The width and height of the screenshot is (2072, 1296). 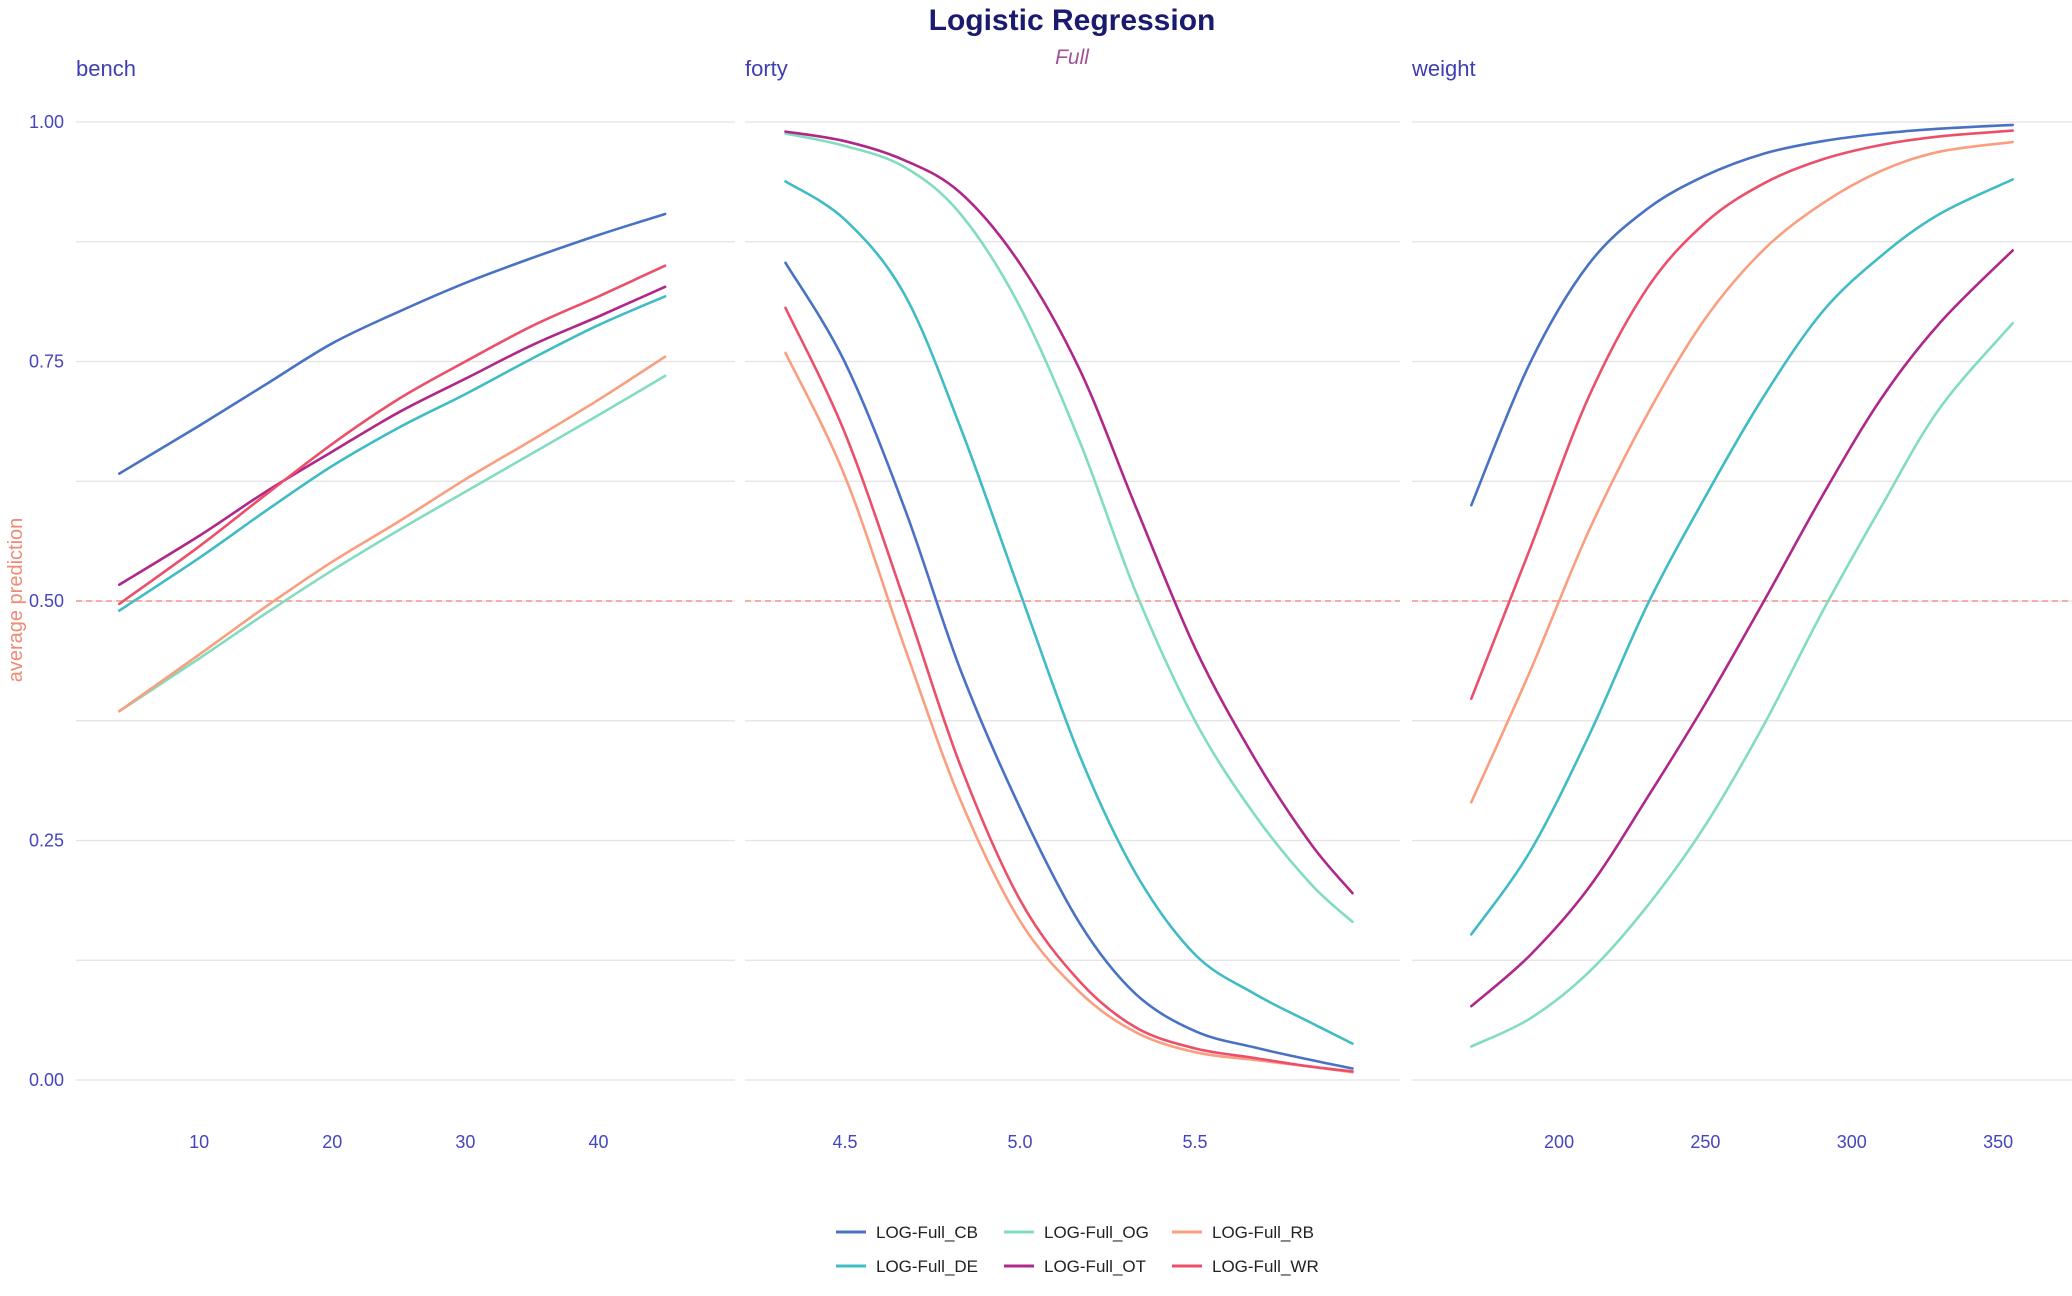 I want to click on legend-item: LOG-Full_RB, so click(x=1243, y=1232).